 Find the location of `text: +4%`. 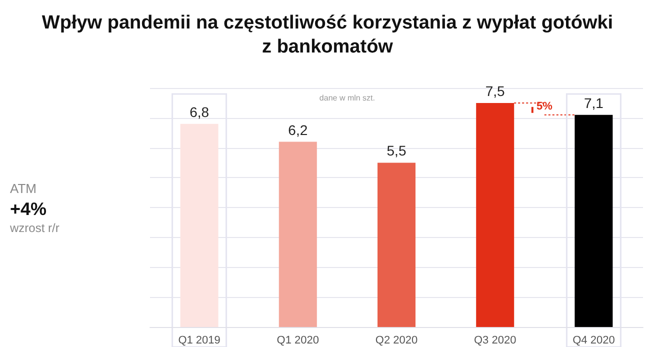

text: +4% is located at coordinates (28, 209).